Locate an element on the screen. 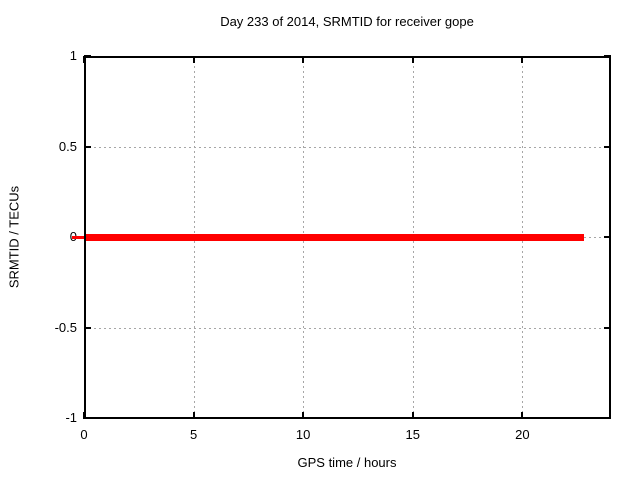  x-tick-label: 15 is located at coordinates (412, 434).